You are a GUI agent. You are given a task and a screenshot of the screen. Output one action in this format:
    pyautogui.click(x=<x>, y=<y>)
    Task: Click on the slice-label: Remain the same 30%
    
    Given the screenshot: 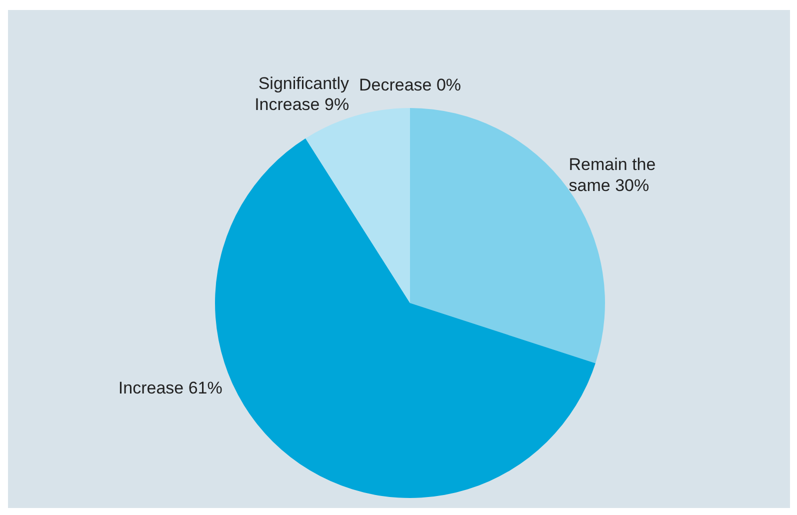 What is the action you would take?
    pyautogui.click(x=612, y=175)
    